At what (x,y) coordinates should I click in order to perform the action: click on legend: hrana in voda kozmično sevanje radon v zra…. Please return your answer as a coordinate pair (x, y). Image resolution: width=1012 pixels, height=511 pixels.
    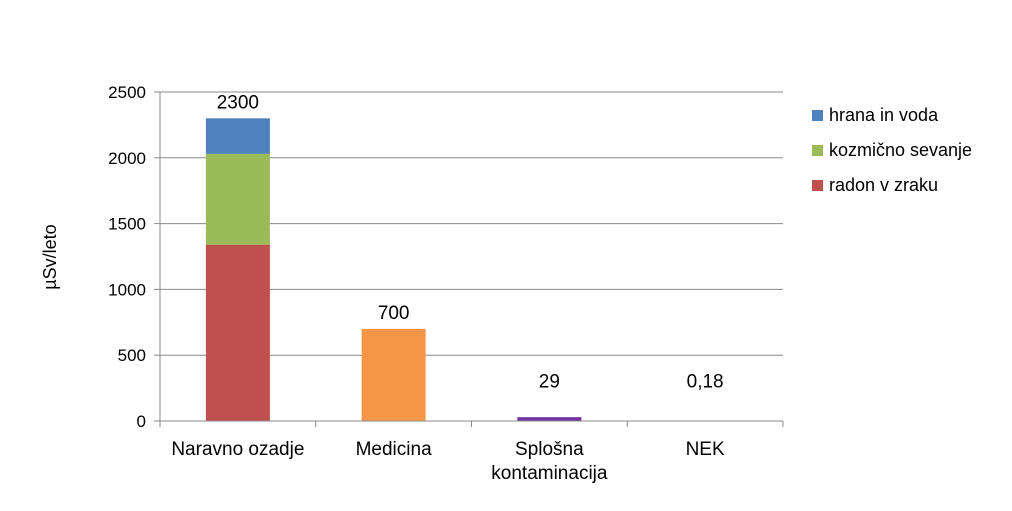
    Looking at the image, I should click on (892, 150).